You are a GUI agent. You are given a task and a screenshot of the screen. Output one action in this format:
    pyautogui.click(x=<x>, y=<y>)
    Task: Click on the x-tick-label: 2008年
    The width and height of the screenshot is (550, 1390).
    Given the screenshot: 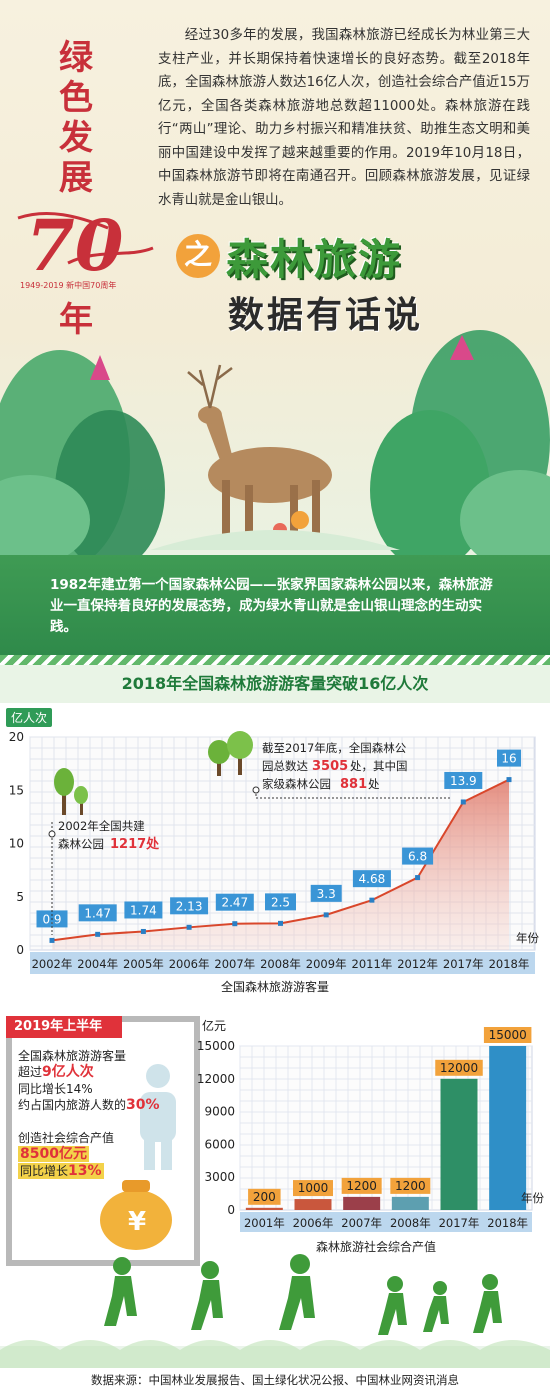 What is the action you would take?
    pyautogui.click(x=280, y=964)
    